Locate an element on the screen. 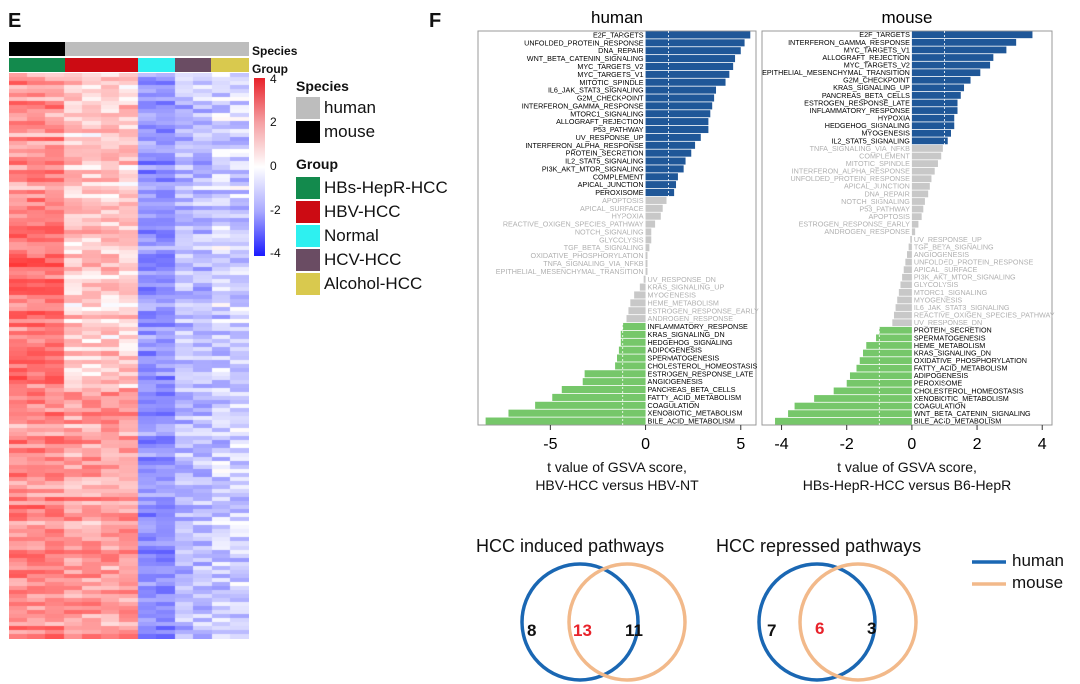 Image resolution: width=1080 pixels, height=684 pixels. venn-legend-lines is located at coordinates (989, 573).